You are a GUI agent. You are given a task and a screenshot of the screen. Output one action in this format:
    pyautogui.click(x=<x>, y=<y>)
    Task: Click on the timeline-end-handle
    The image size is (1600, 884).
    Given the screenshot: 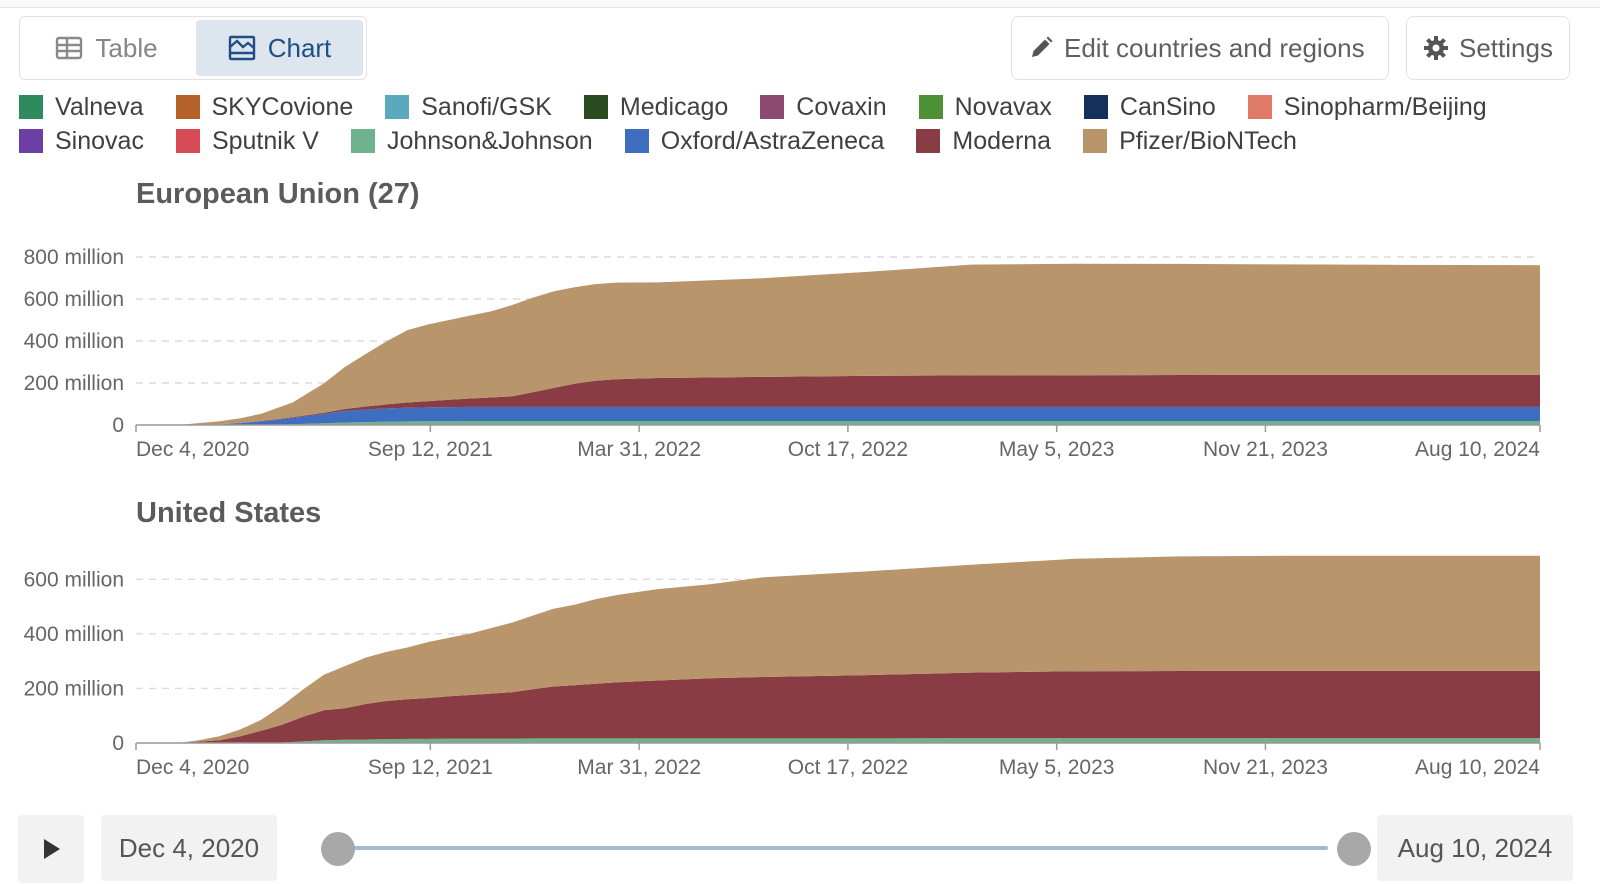 What is the action you would take?
    pyautogui.click(x=1354, y=849)
    